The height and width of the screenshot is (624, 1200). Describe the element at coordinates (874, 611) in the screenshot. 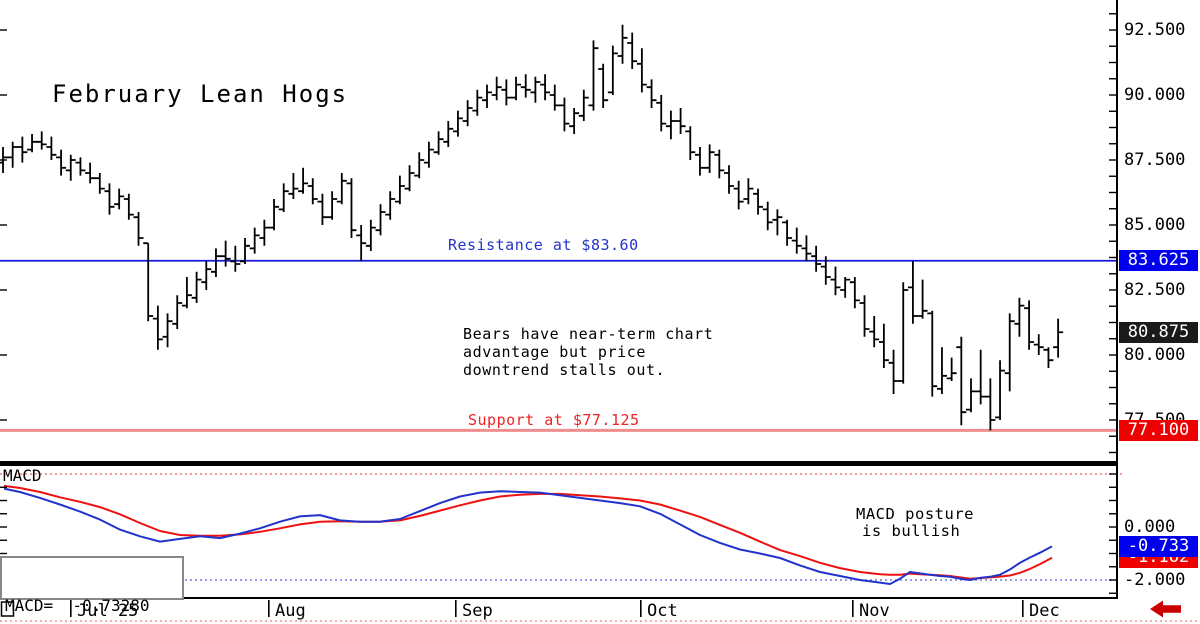

I see `date-axis-label: Nov` at that location.